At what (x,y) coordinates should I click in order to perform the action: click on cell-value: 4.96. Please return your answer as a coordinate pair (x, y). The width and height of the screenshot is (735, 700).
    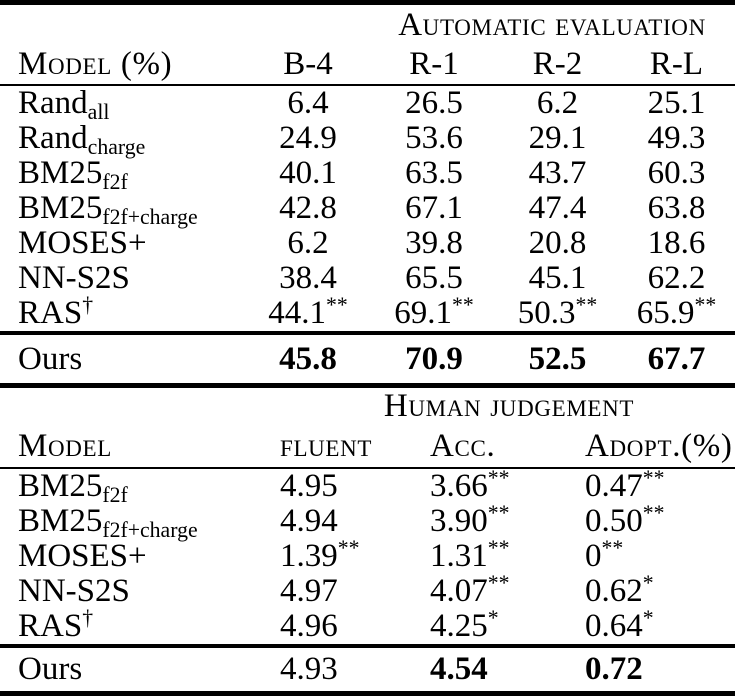
    Looking at the image, I should click on (309, 626).